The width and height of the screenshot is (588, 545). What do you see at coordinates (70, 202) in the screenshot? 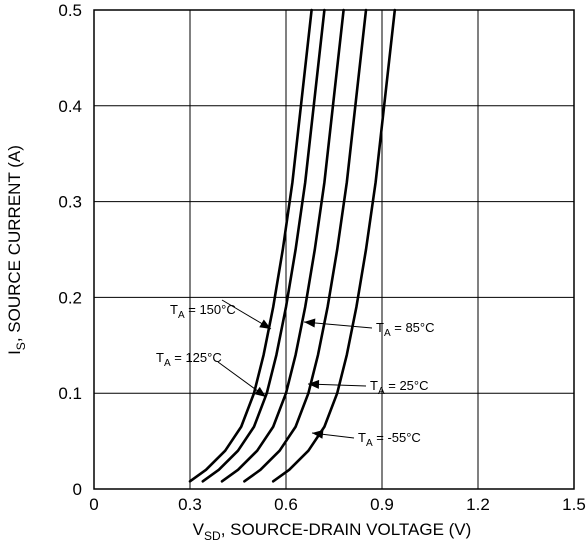
I see `y-tick-label: 0.3` at bounding box center [70, 202].